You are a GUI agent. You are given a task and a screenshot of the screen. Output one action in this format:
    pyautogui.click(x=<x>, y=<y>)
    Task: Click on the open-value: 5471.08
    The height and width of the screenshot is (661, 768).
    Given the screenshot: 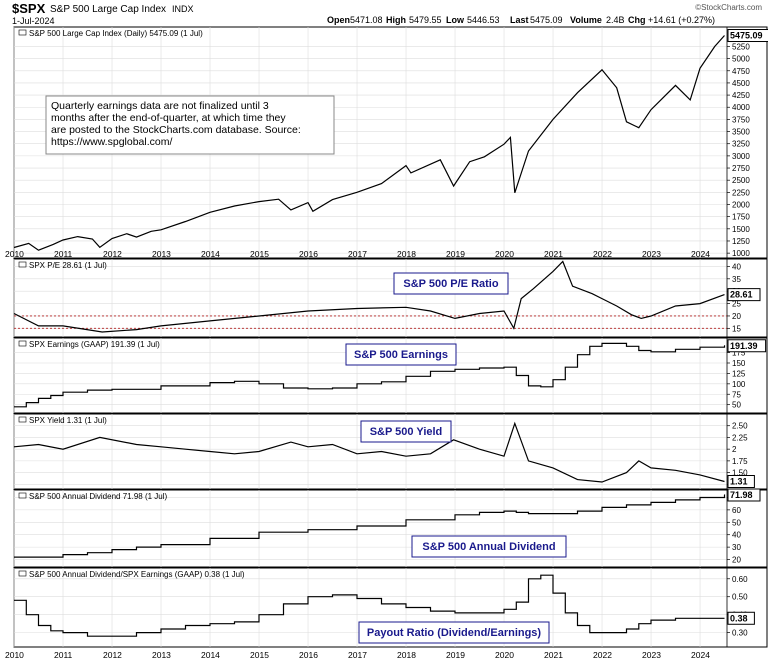 What is the action you would take?
    pyautogui.click(x=366, y=20)
    